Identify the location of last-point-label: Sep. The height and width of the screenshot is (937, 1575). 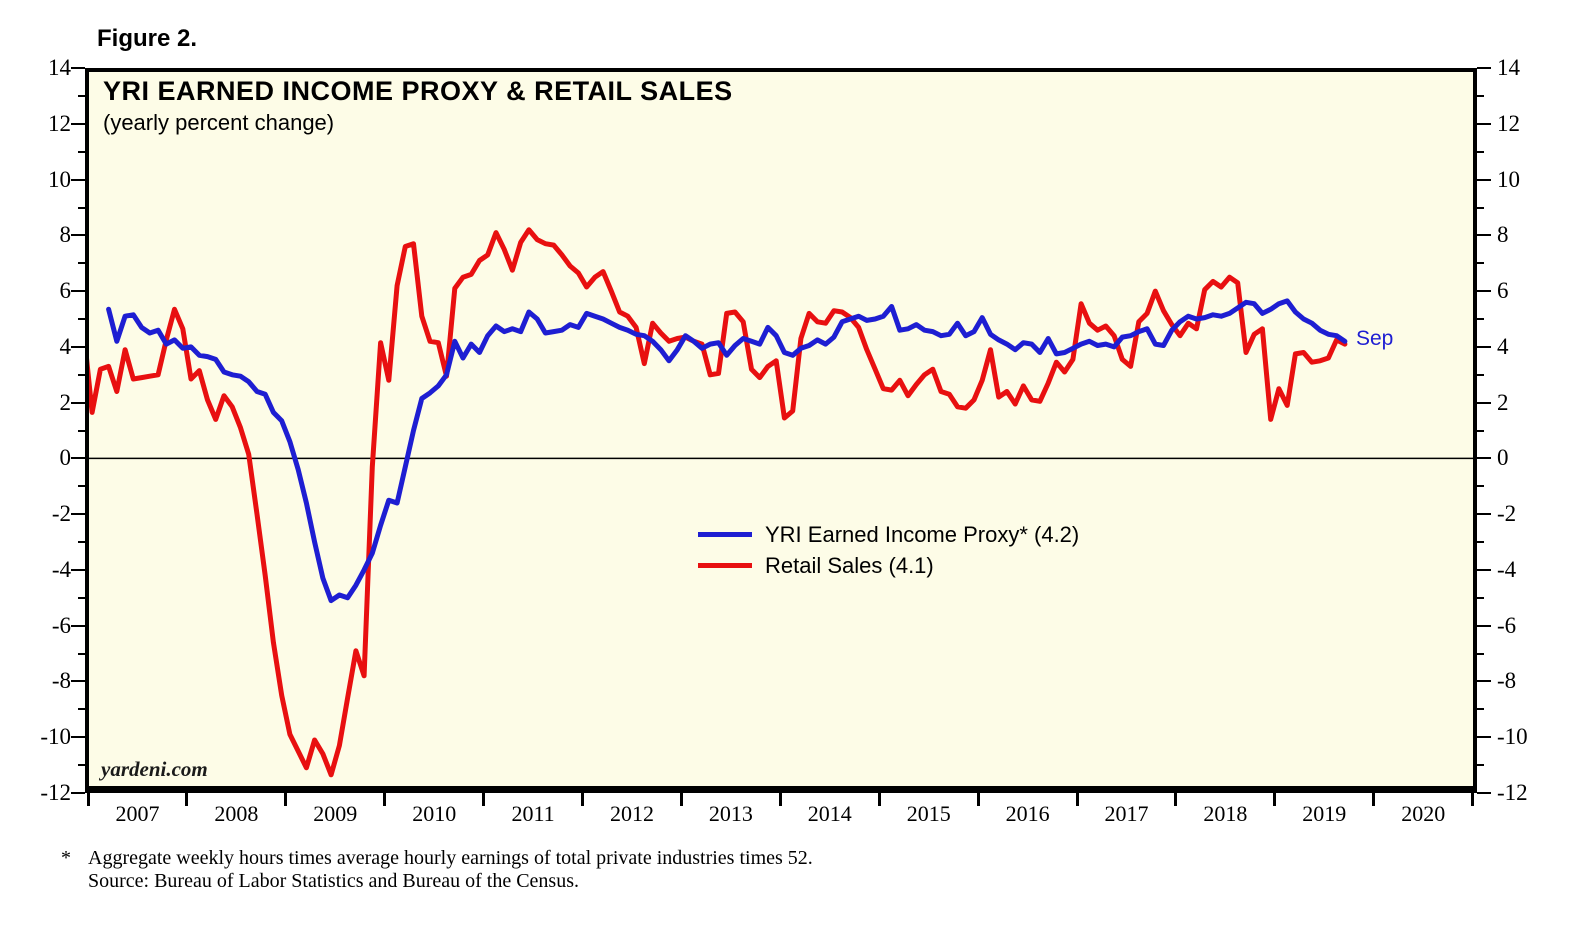
(1375, 338).